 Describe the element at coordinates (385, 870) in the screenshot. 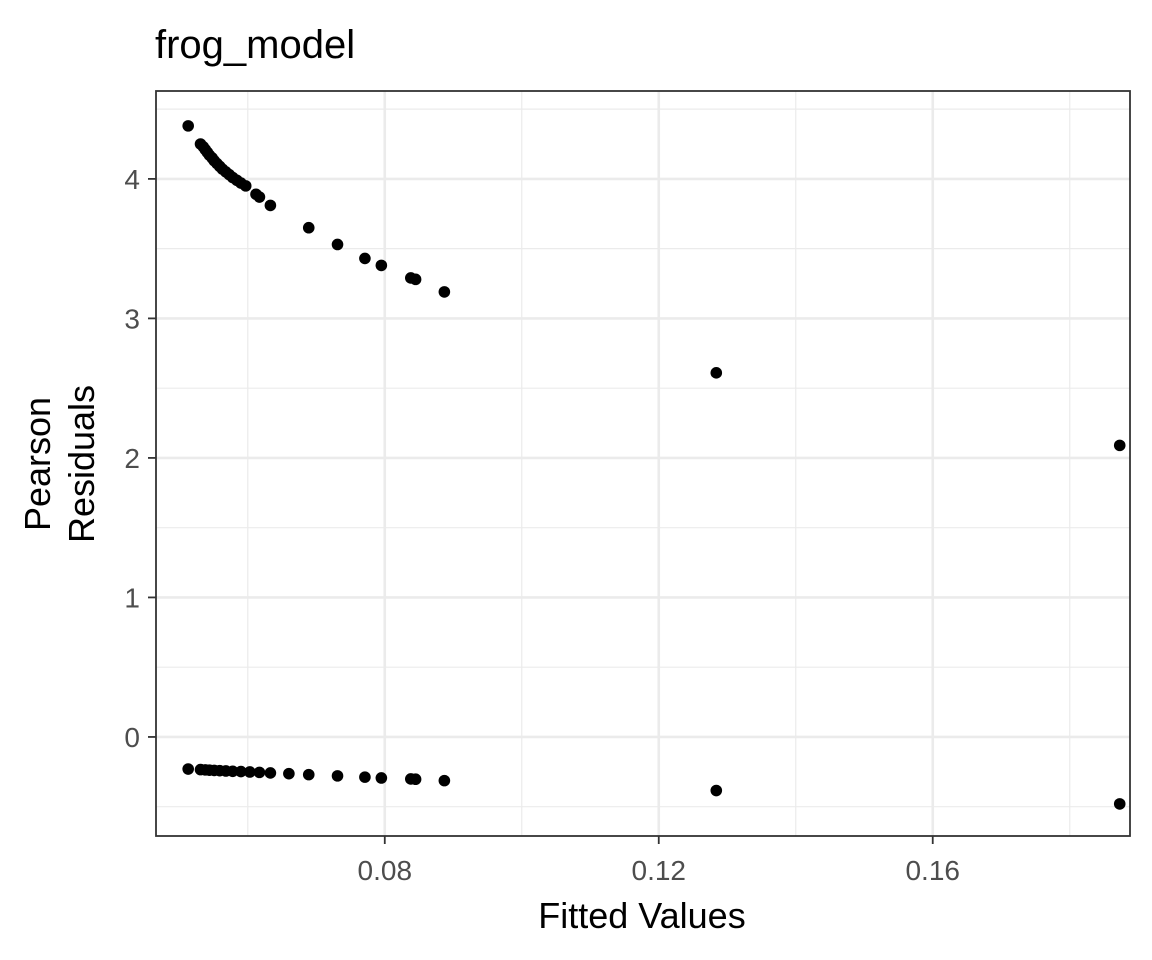

I see `x-tick-label: 0.08` at that location.